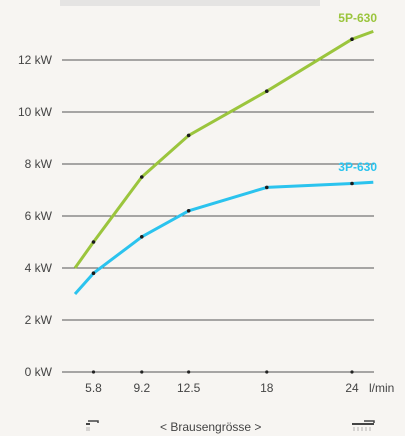 This screenshot has height=436, width=405. Describe the element at coordinates (39, 372) in the screenshot. I see `y-tick-label: 0 kW` at that location.